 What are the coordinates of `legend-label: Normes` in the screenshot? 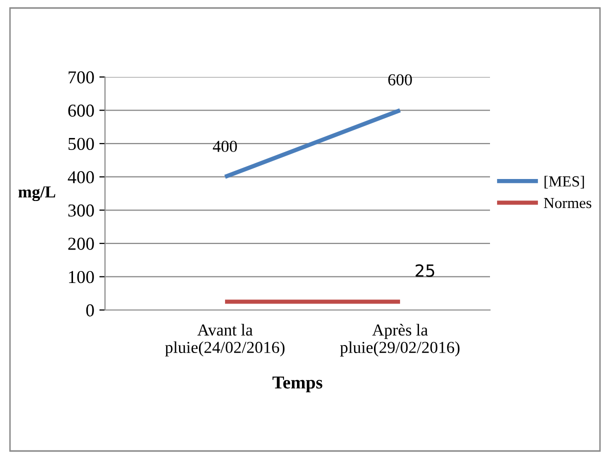 It's located at (568, 203).